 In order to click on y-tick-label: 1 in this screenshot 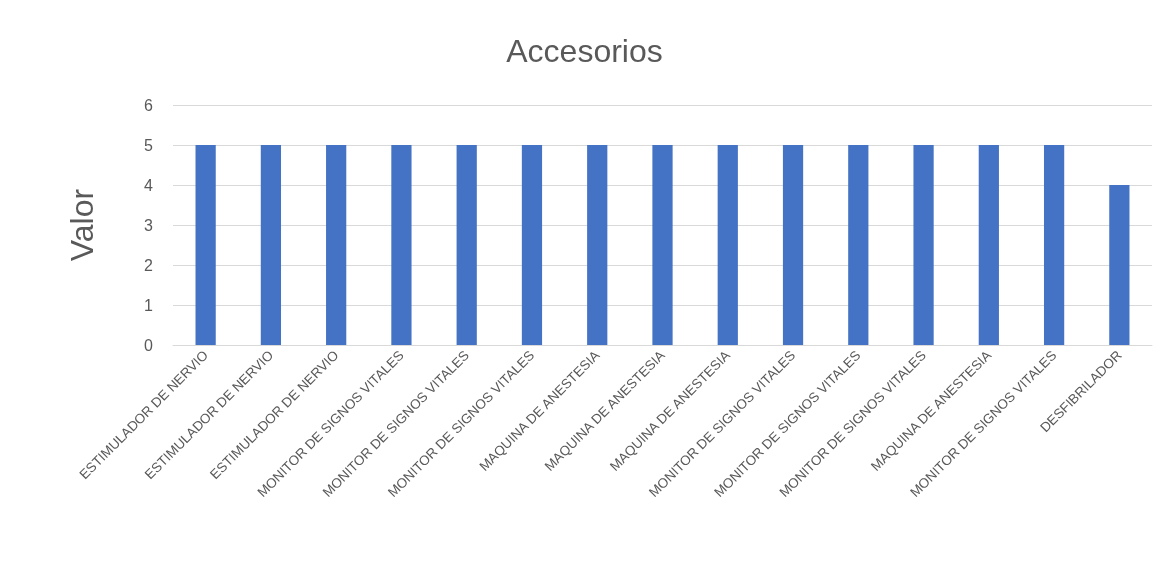, I will do `click(149, 305)`.